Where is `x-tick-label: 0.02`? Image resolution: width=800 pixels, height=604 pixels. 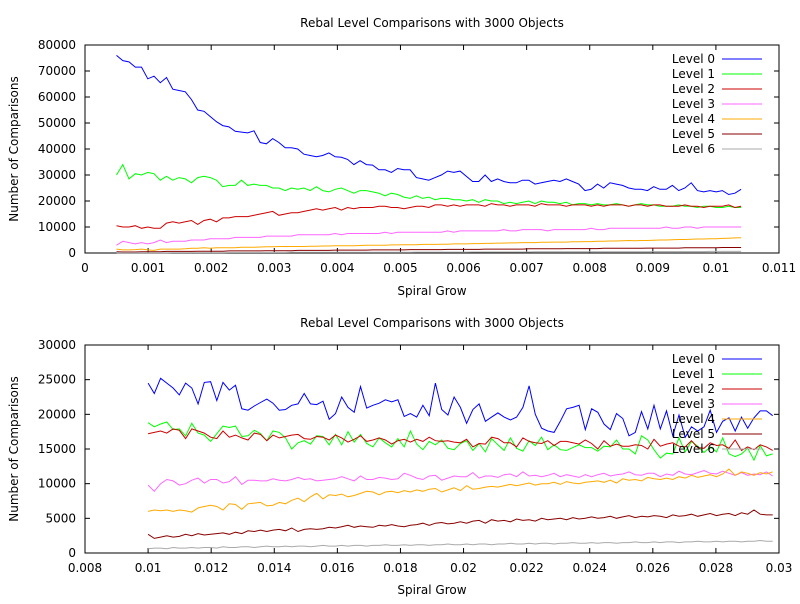 x-tick-label: 0.02 is located at coordinates (463, 568).